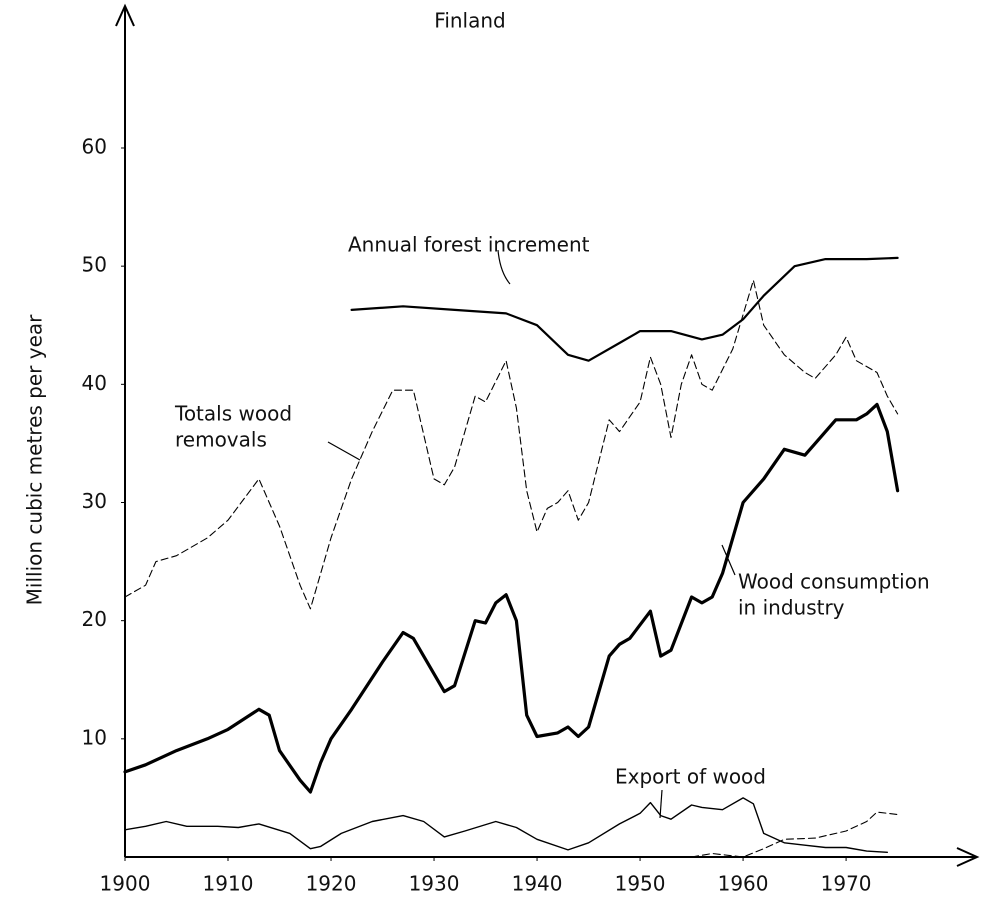 This screenshot has height=904, width=983. I want to click on x-tick-label: 1910, so click(228, 884).